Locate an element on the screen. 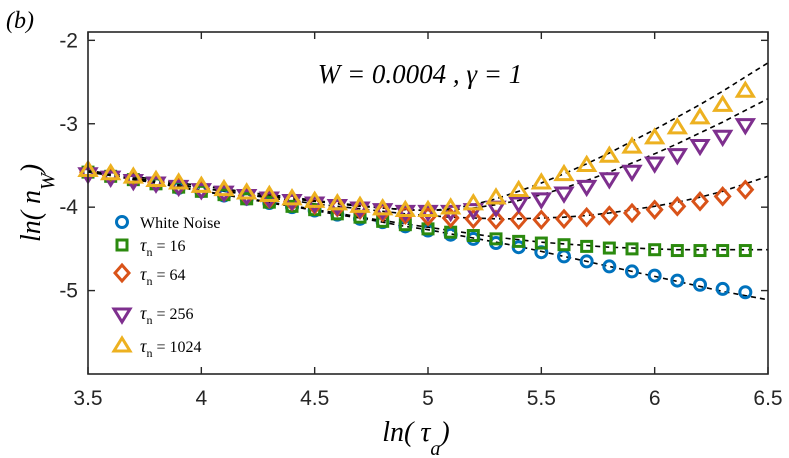  legend-label-tau-16: τn = 16 is located at coordinates (162, 247).